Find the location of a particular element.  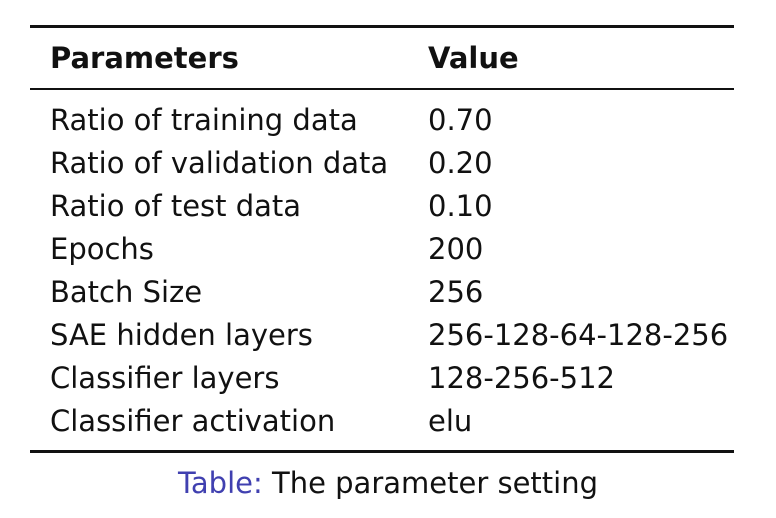

table-caption: Table: The parameter setting is located at coordinates (388, 483).